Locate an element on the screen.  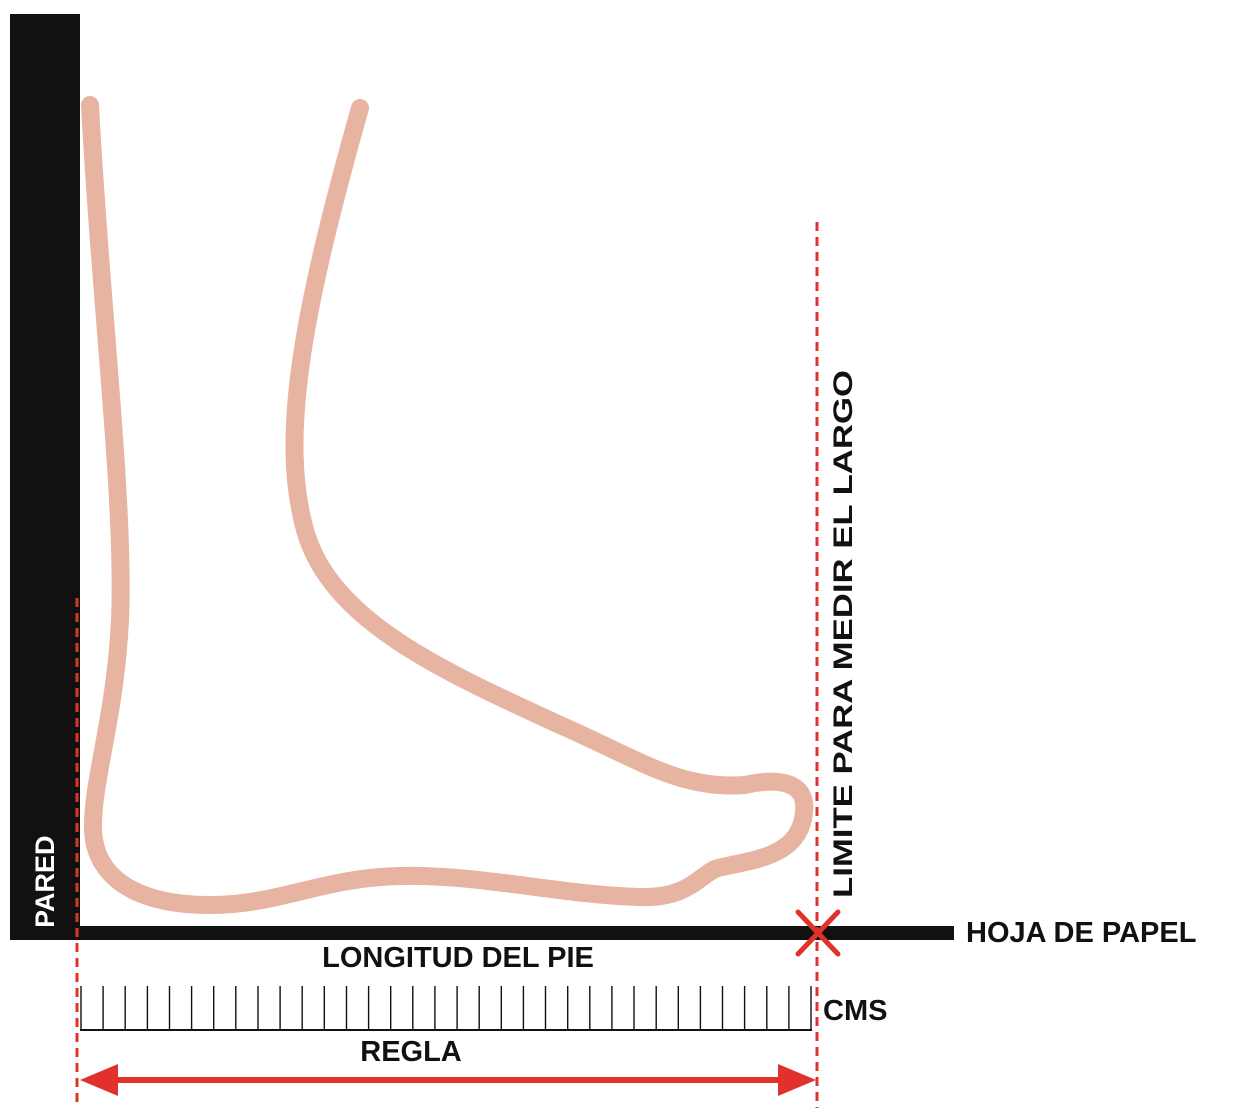
x-mark-icon is located at coordinates (818, 933).